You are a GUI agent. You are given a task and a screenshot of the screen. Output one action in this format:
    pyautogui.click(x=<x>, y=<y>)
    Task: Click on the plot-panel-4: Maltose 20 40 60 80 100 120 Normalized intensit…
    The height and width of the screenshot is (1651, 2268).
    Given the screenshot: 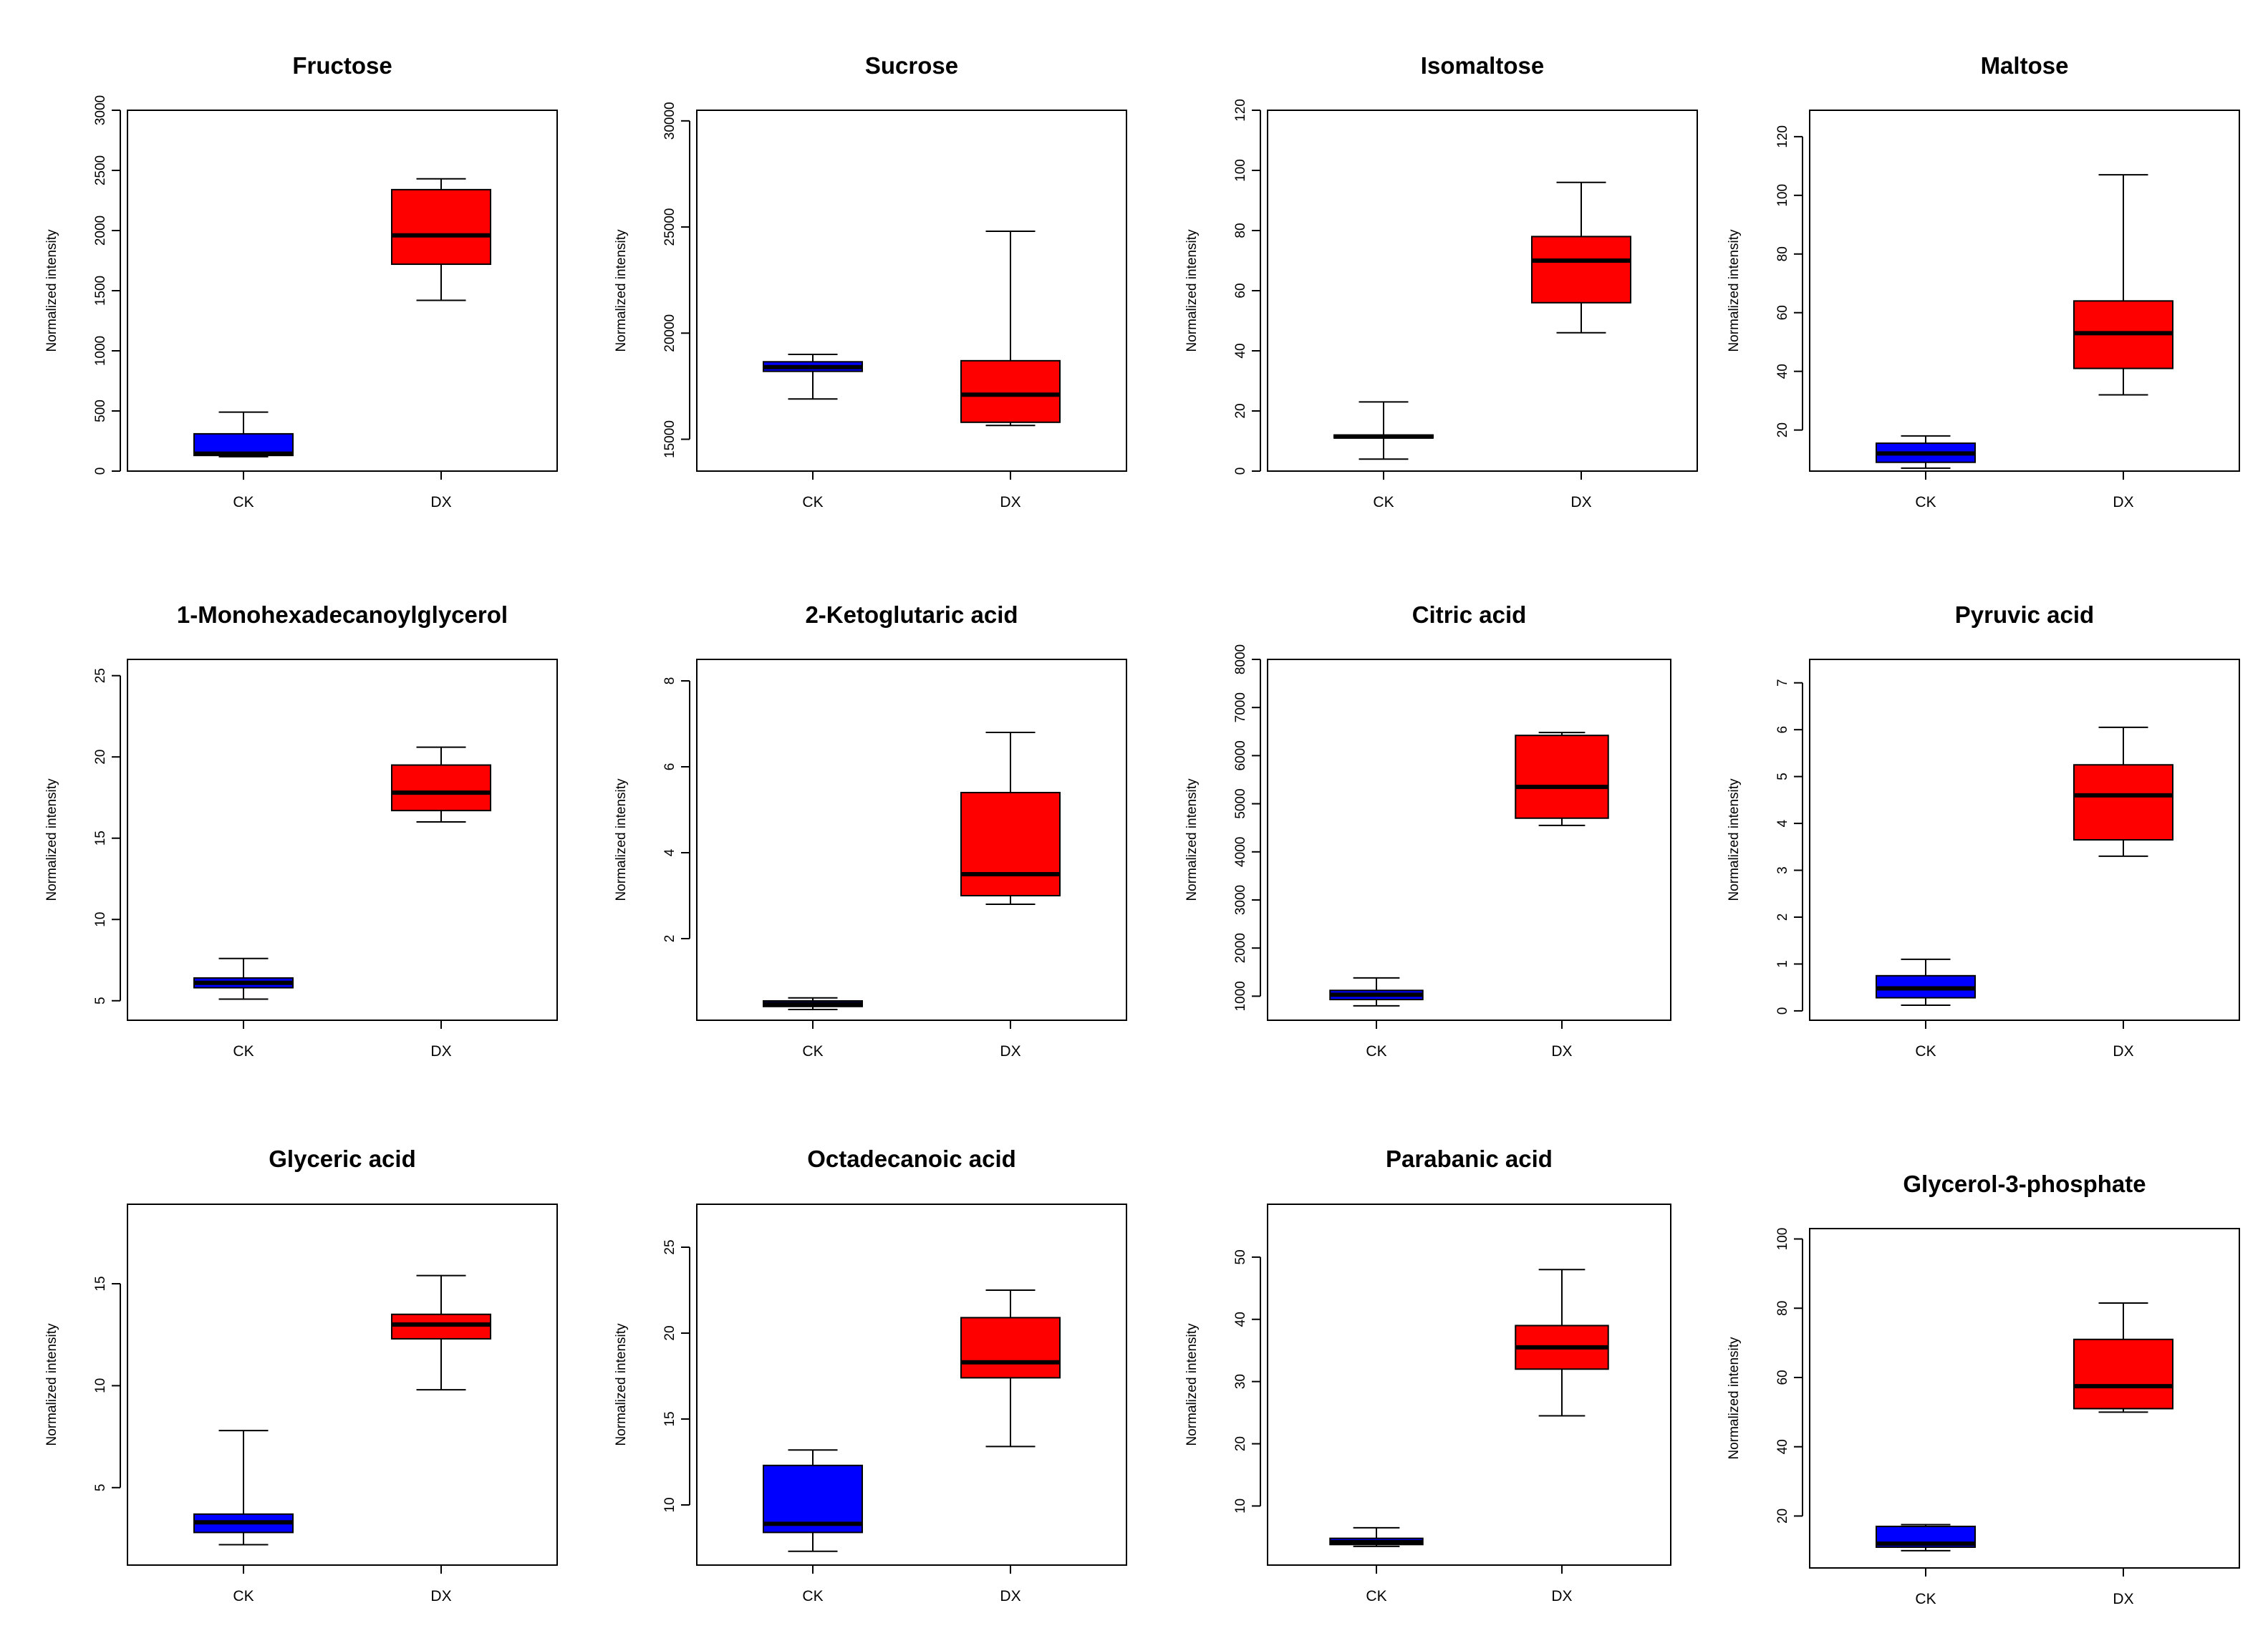 What is the action you would take?
    pyautogui.click(x=1984, y=281)
    